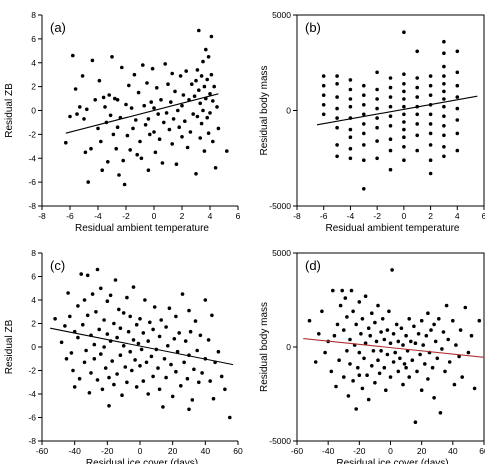 This screenshot has width=485, height=464. Describe the element at coordinates (75, 451) in the screenshot. I see `panel-c-x-tick-label: -40` at that location.